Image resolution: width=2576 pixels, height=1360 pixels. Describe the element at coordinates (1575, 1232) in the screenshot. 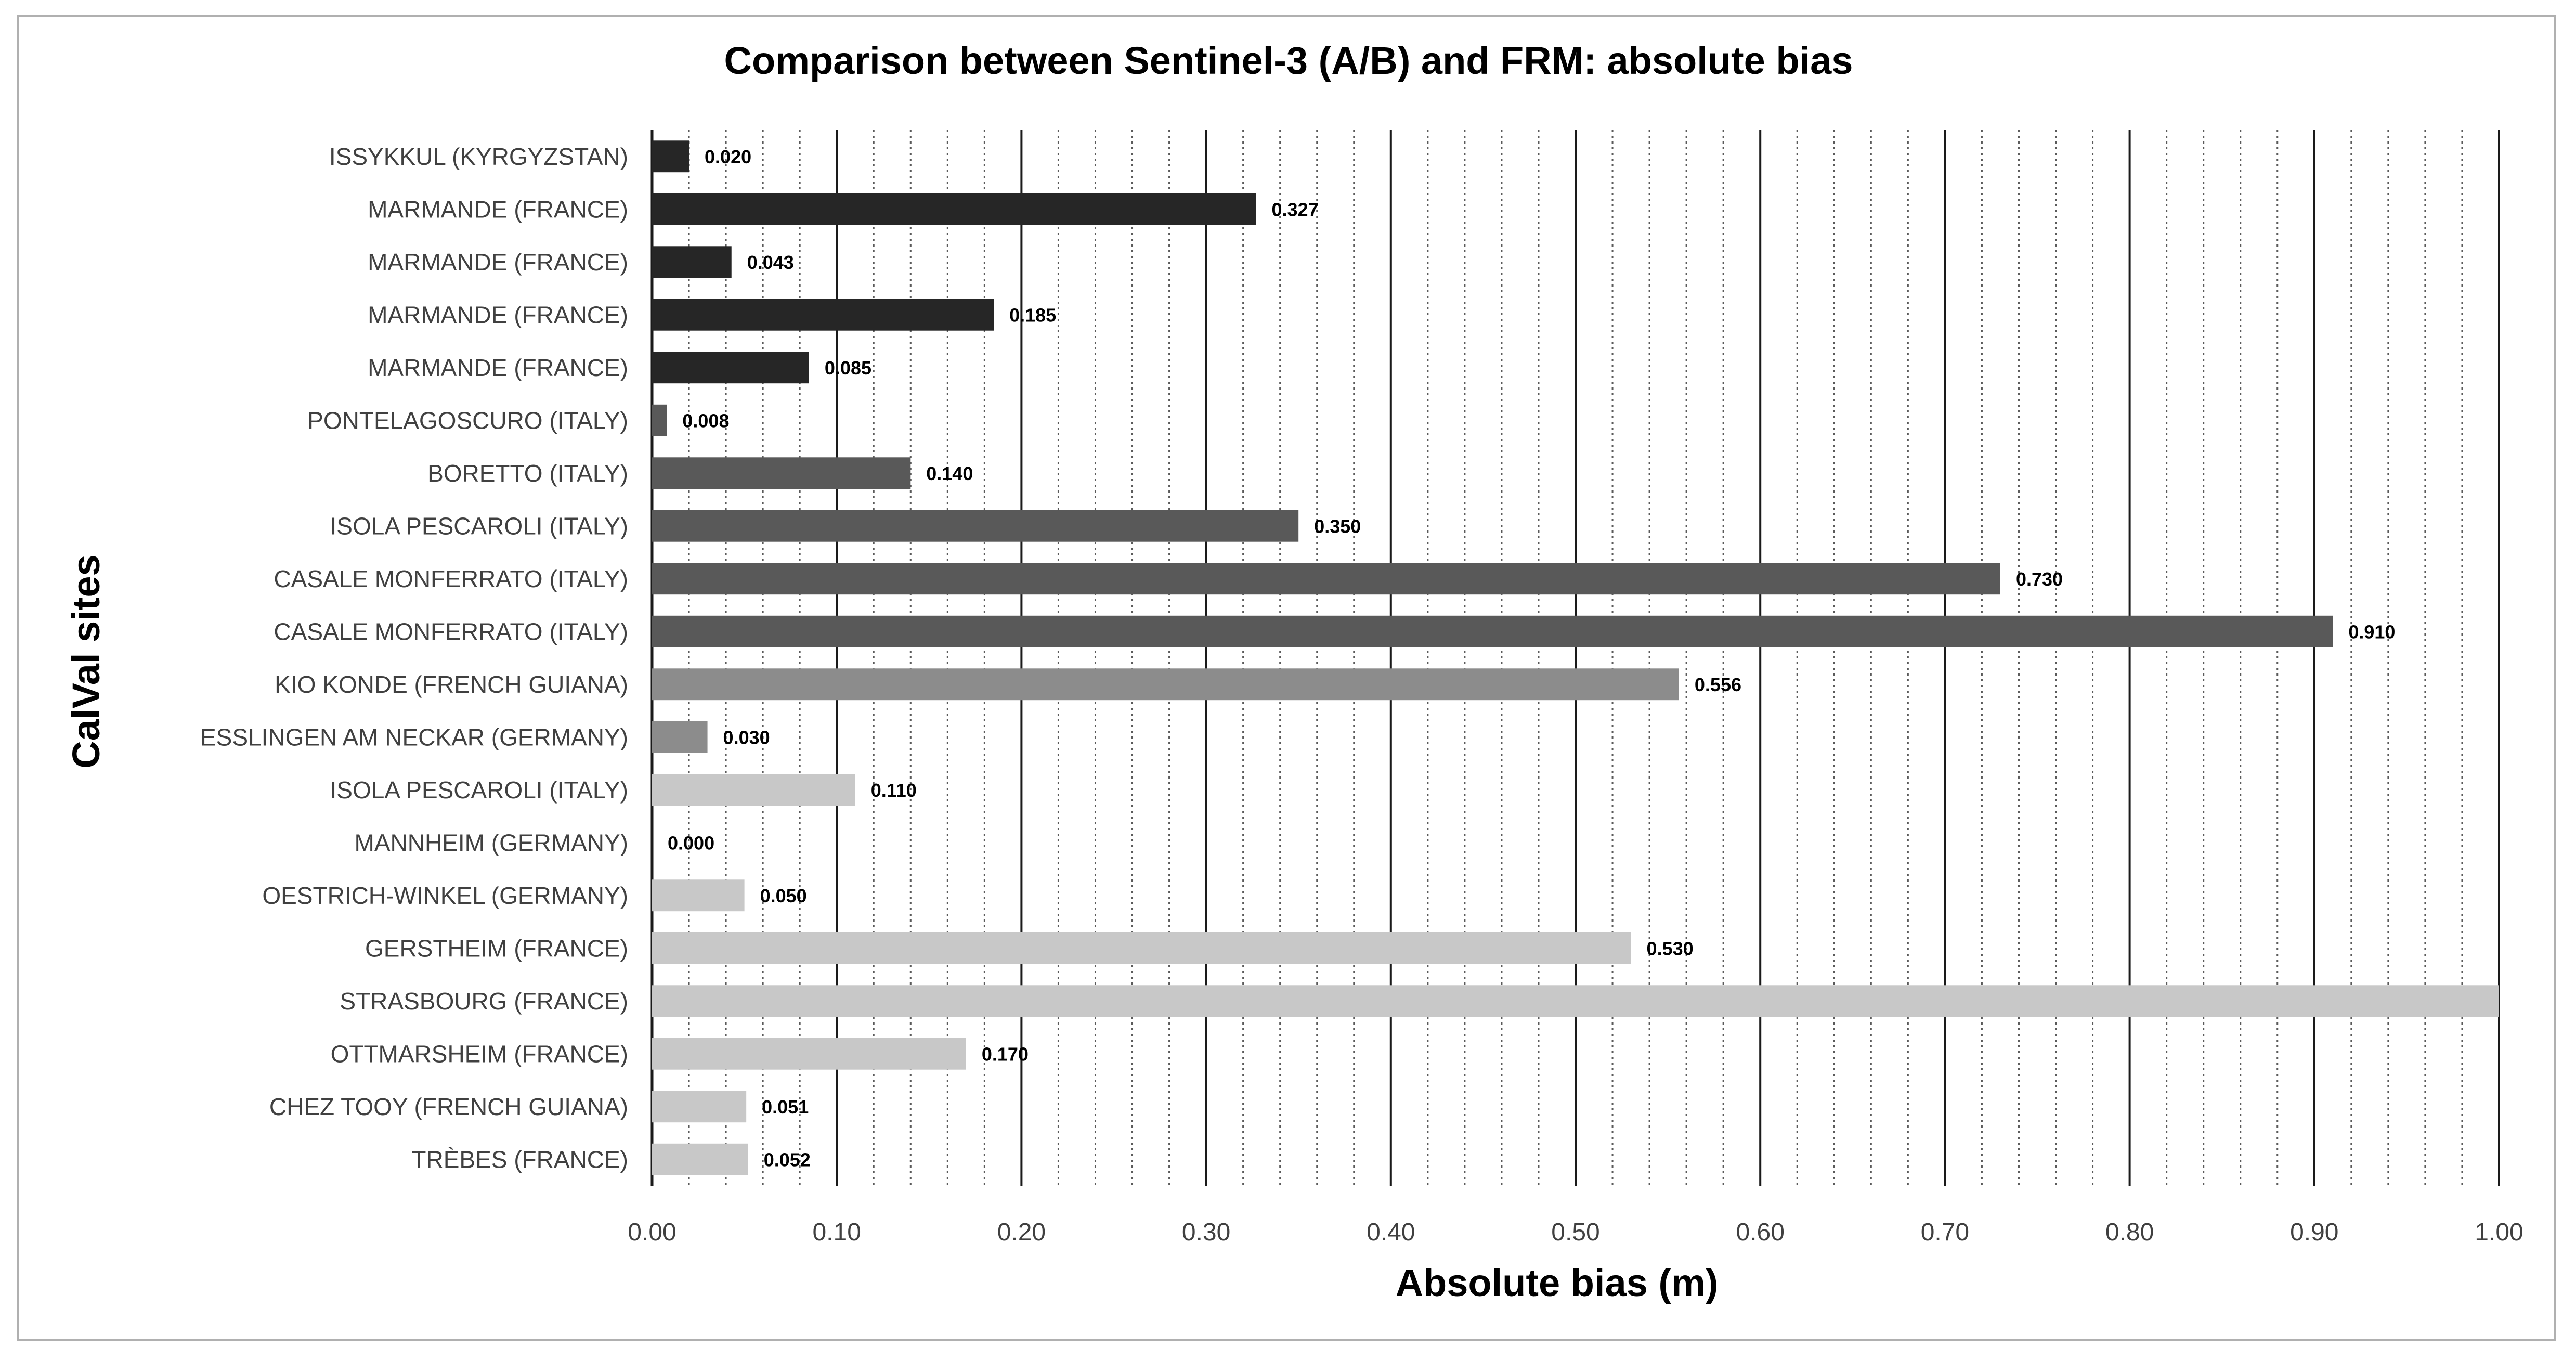

I see `x-tick-label: 0.50` at that location.